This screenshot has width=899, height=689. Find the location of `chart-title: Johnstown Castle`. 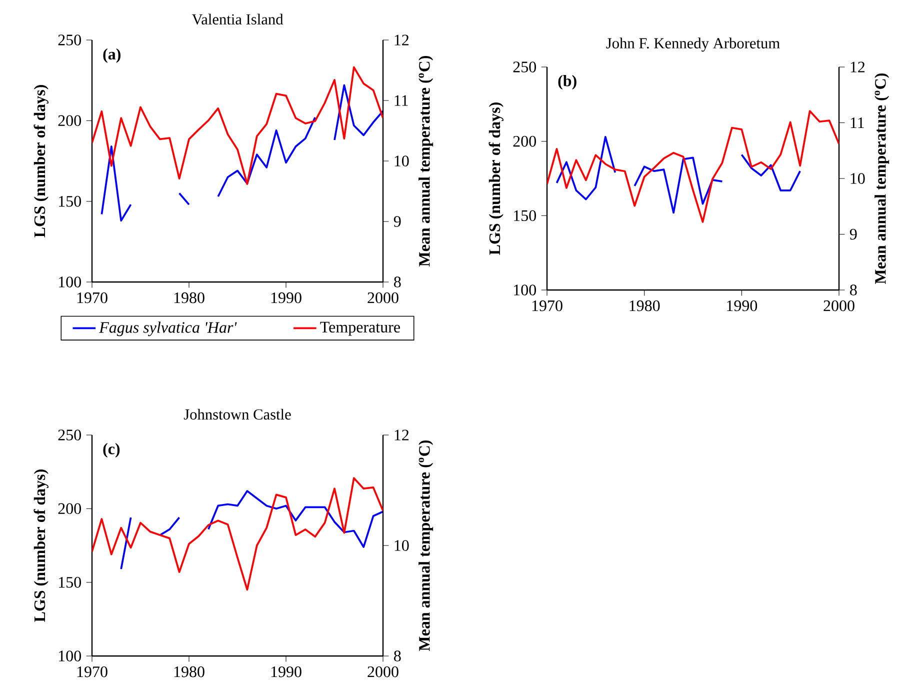

chart-title: Johnstown Castle is located at coordinates (237, 414).